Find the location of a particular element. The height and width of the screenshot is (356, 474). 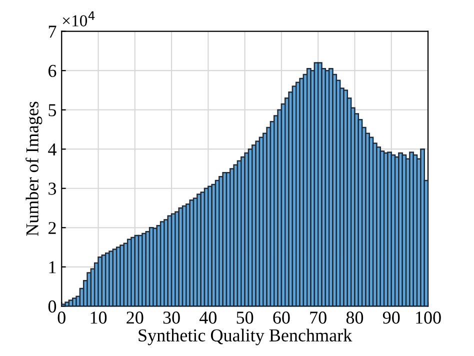

x-tick-label: 70 is located at coordinates (318, 318).